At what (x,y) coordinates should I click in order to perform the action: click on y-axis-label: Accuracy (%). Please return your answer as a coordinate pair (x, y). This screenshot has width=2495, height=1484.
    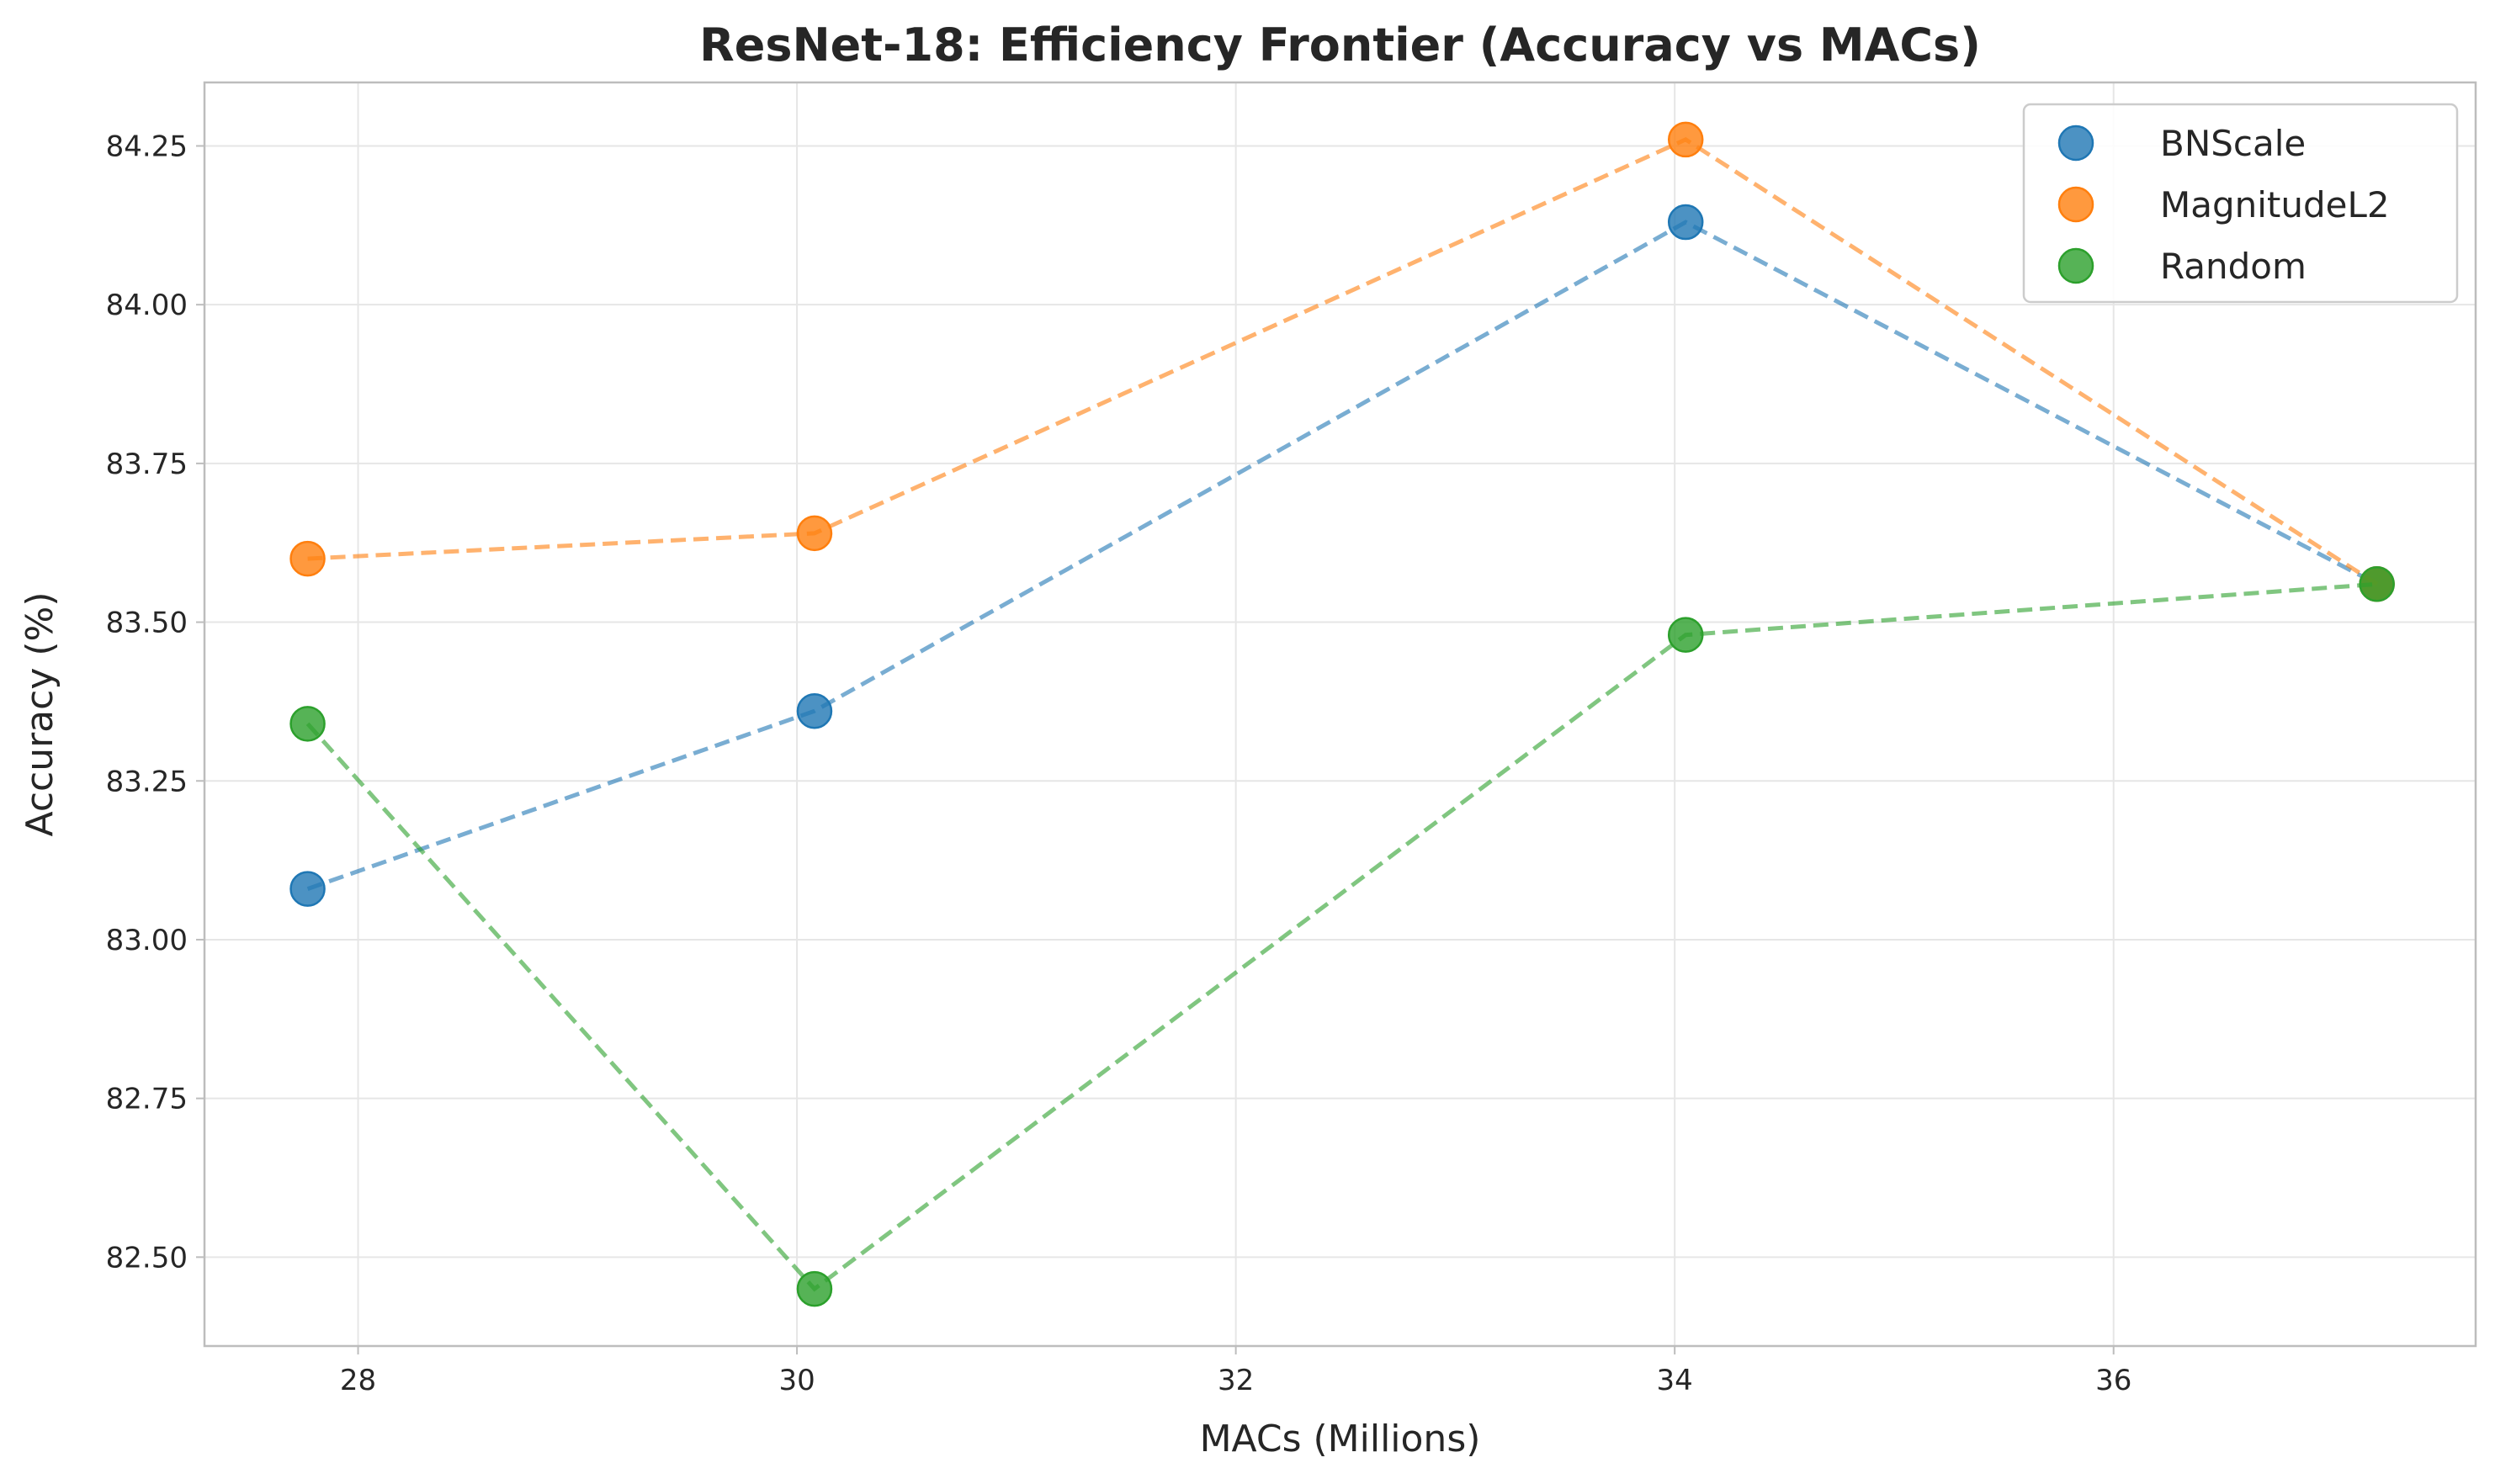
    Looking at the image, I should click on (40, 713).